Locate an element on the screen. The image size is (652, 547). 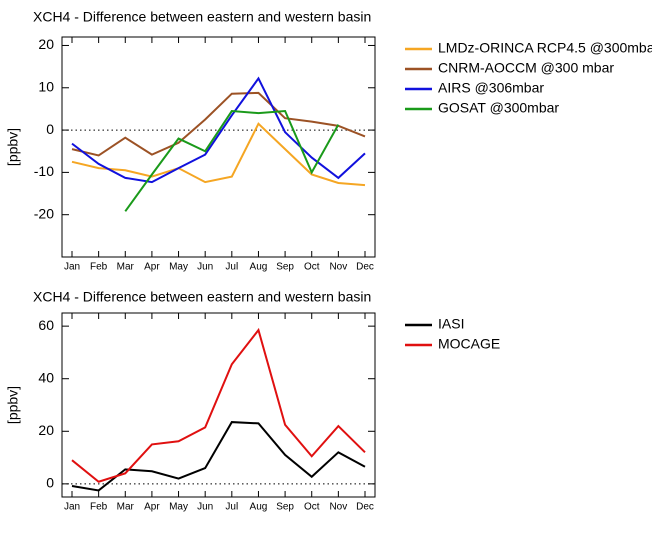
y-tick-label: -20 is located at coordinates (44, 213).